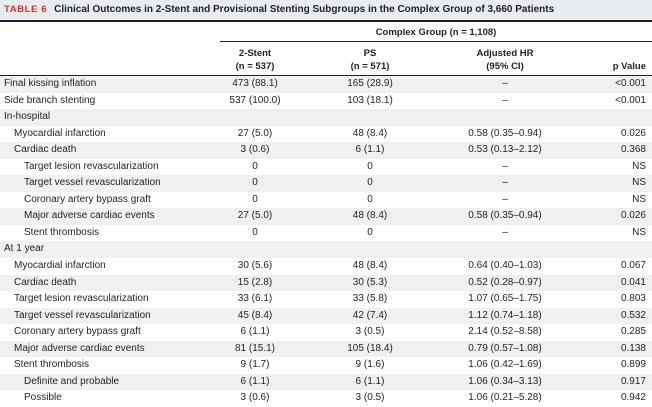 Image resolution: width=652 pixels, height=407 pixels. What do you see at coordinates (505, 66) in the screenshot?
I see `col-header-hr-ci: (95% CI)` at bounding box center [505, 66].